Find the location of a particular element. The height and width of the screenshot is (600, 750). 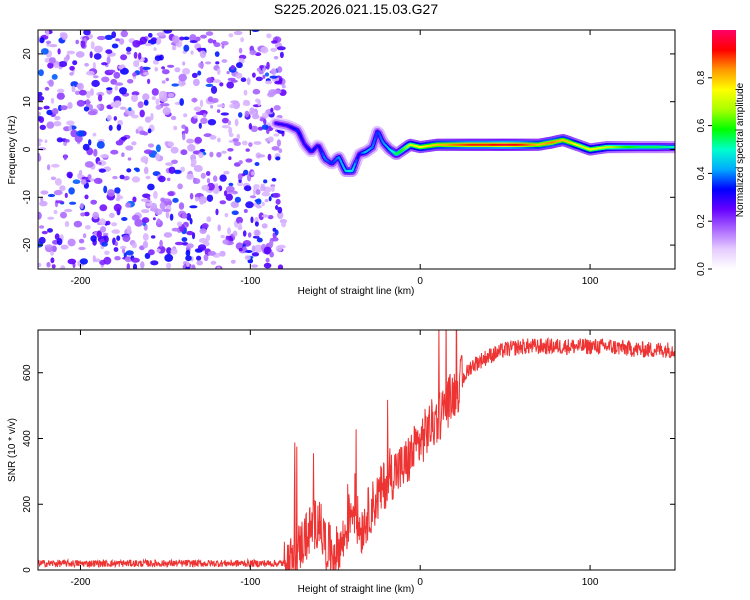

snr-x-tick-label: -200 is located at coordinates (80, 582).